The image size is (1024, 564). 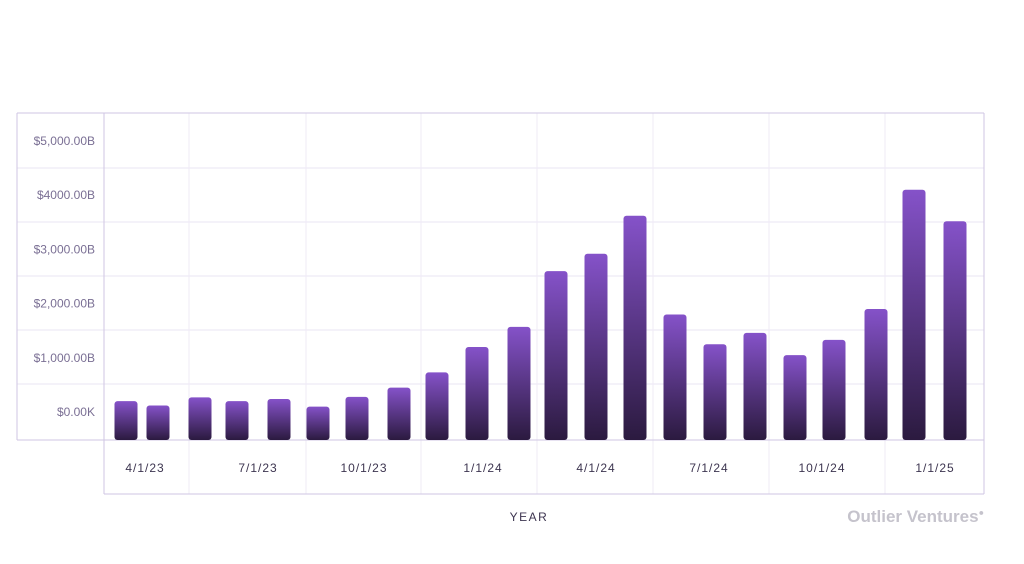 What do you see at coordinates (66, 195) in the screenshot?
I see `y-tick-label: $4000.00B` at bounding box center [66, 195].